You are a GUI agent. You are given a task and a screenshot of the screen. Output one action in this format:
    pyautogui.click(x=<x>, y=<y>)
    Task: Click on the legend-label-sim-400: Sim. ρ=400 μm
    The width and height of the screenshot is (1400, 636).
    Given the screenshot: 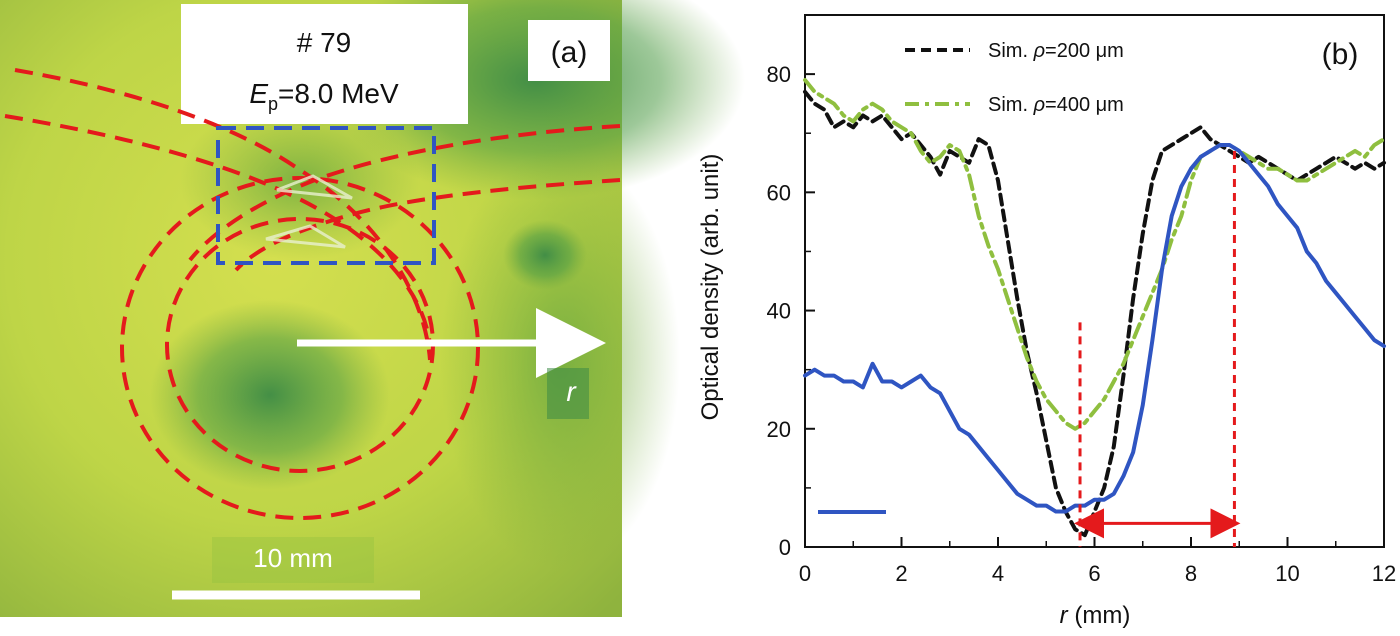 What is the action you would take?
    pyautogui.click(x=1056, y=105)
    